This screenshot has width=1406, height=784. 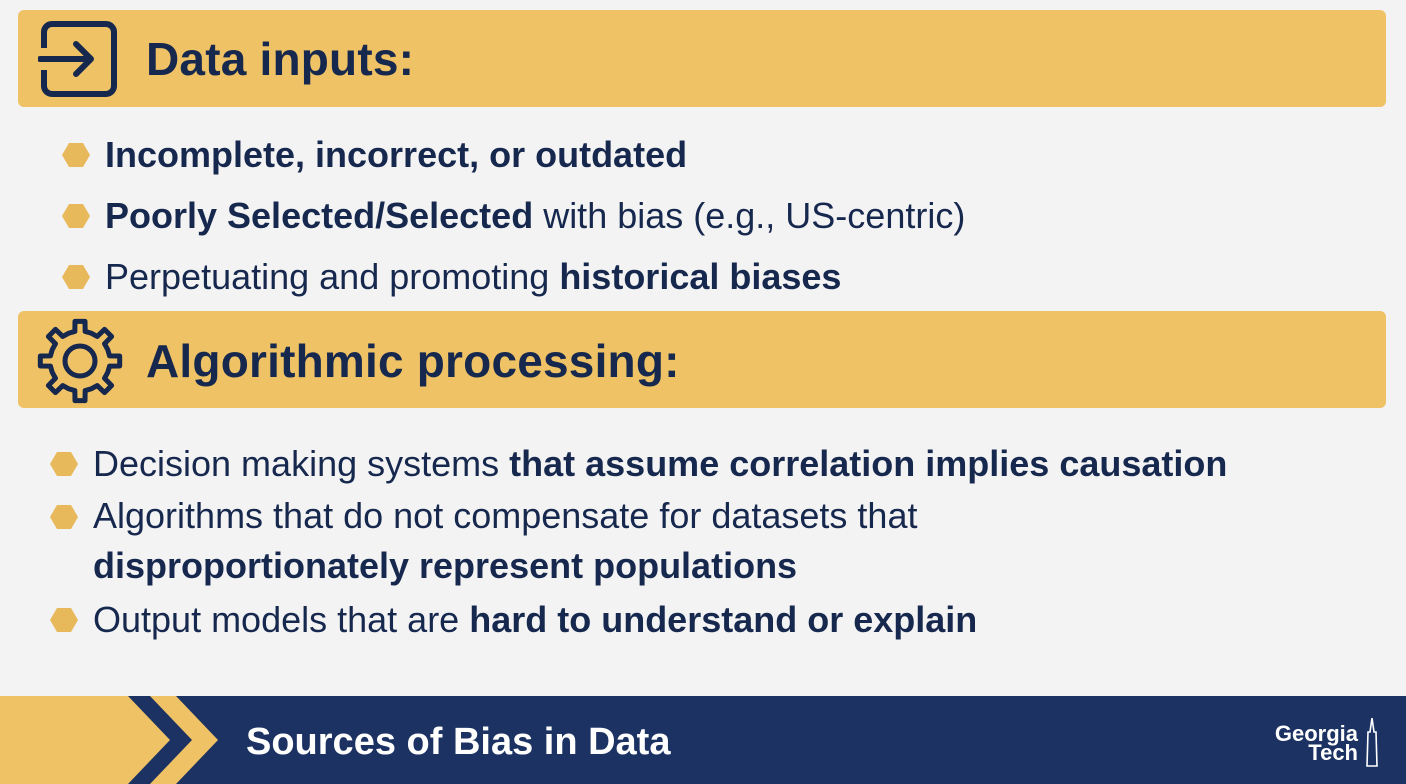 I want to click on sign-in-icon, so click(x=77, y=59).